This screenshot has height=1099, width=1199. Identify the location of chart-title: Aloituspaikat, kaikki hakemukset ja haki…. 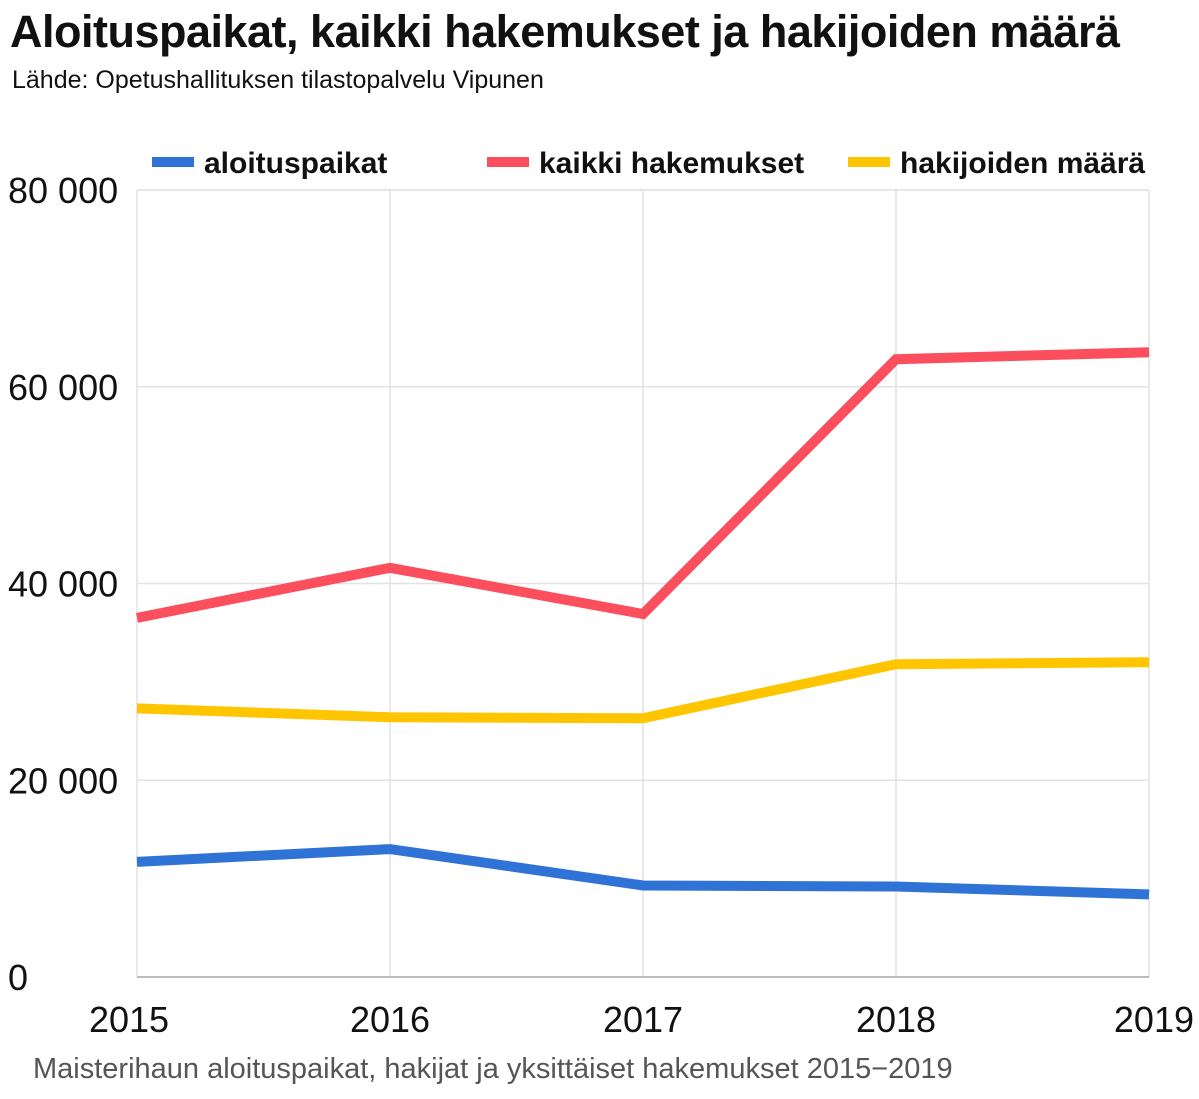
(565, 31).